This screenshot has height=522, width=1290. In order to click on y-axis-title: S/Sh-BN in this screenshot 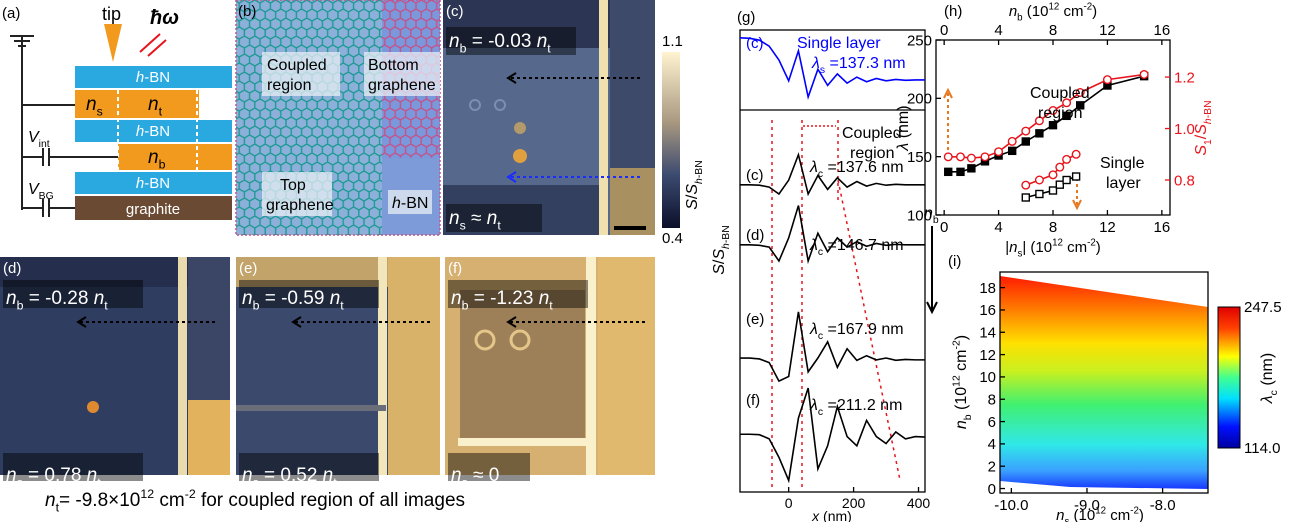, I will do `click(721, 249)`.